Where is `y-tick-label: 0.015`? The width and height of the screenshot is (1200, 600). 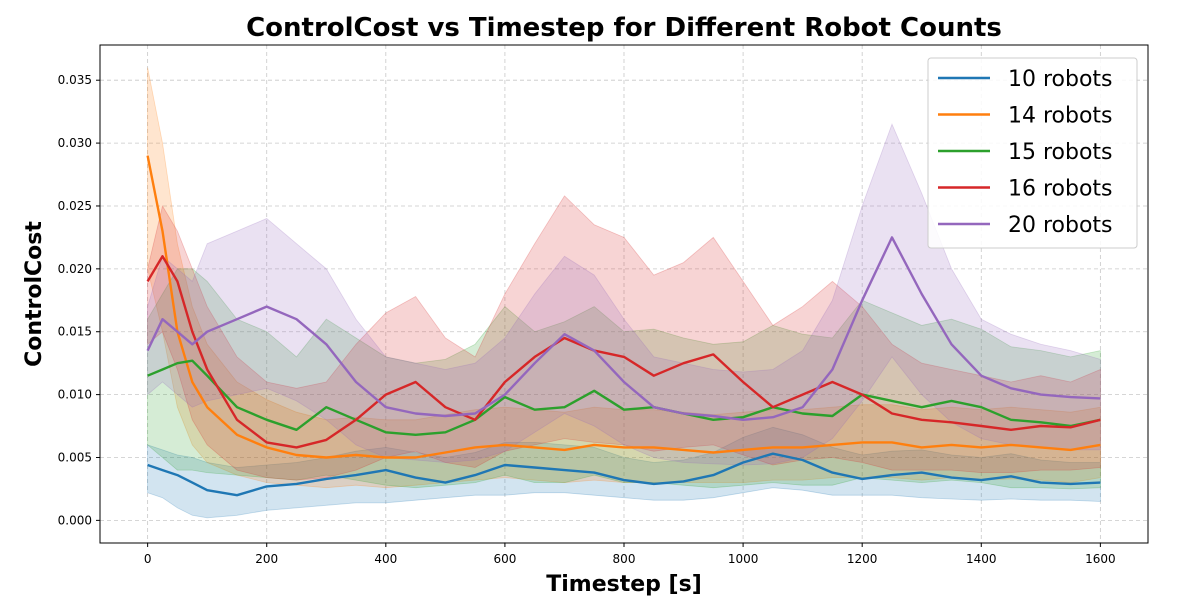
y-tick-label: 0.015 is located at coordinates (75, 332).